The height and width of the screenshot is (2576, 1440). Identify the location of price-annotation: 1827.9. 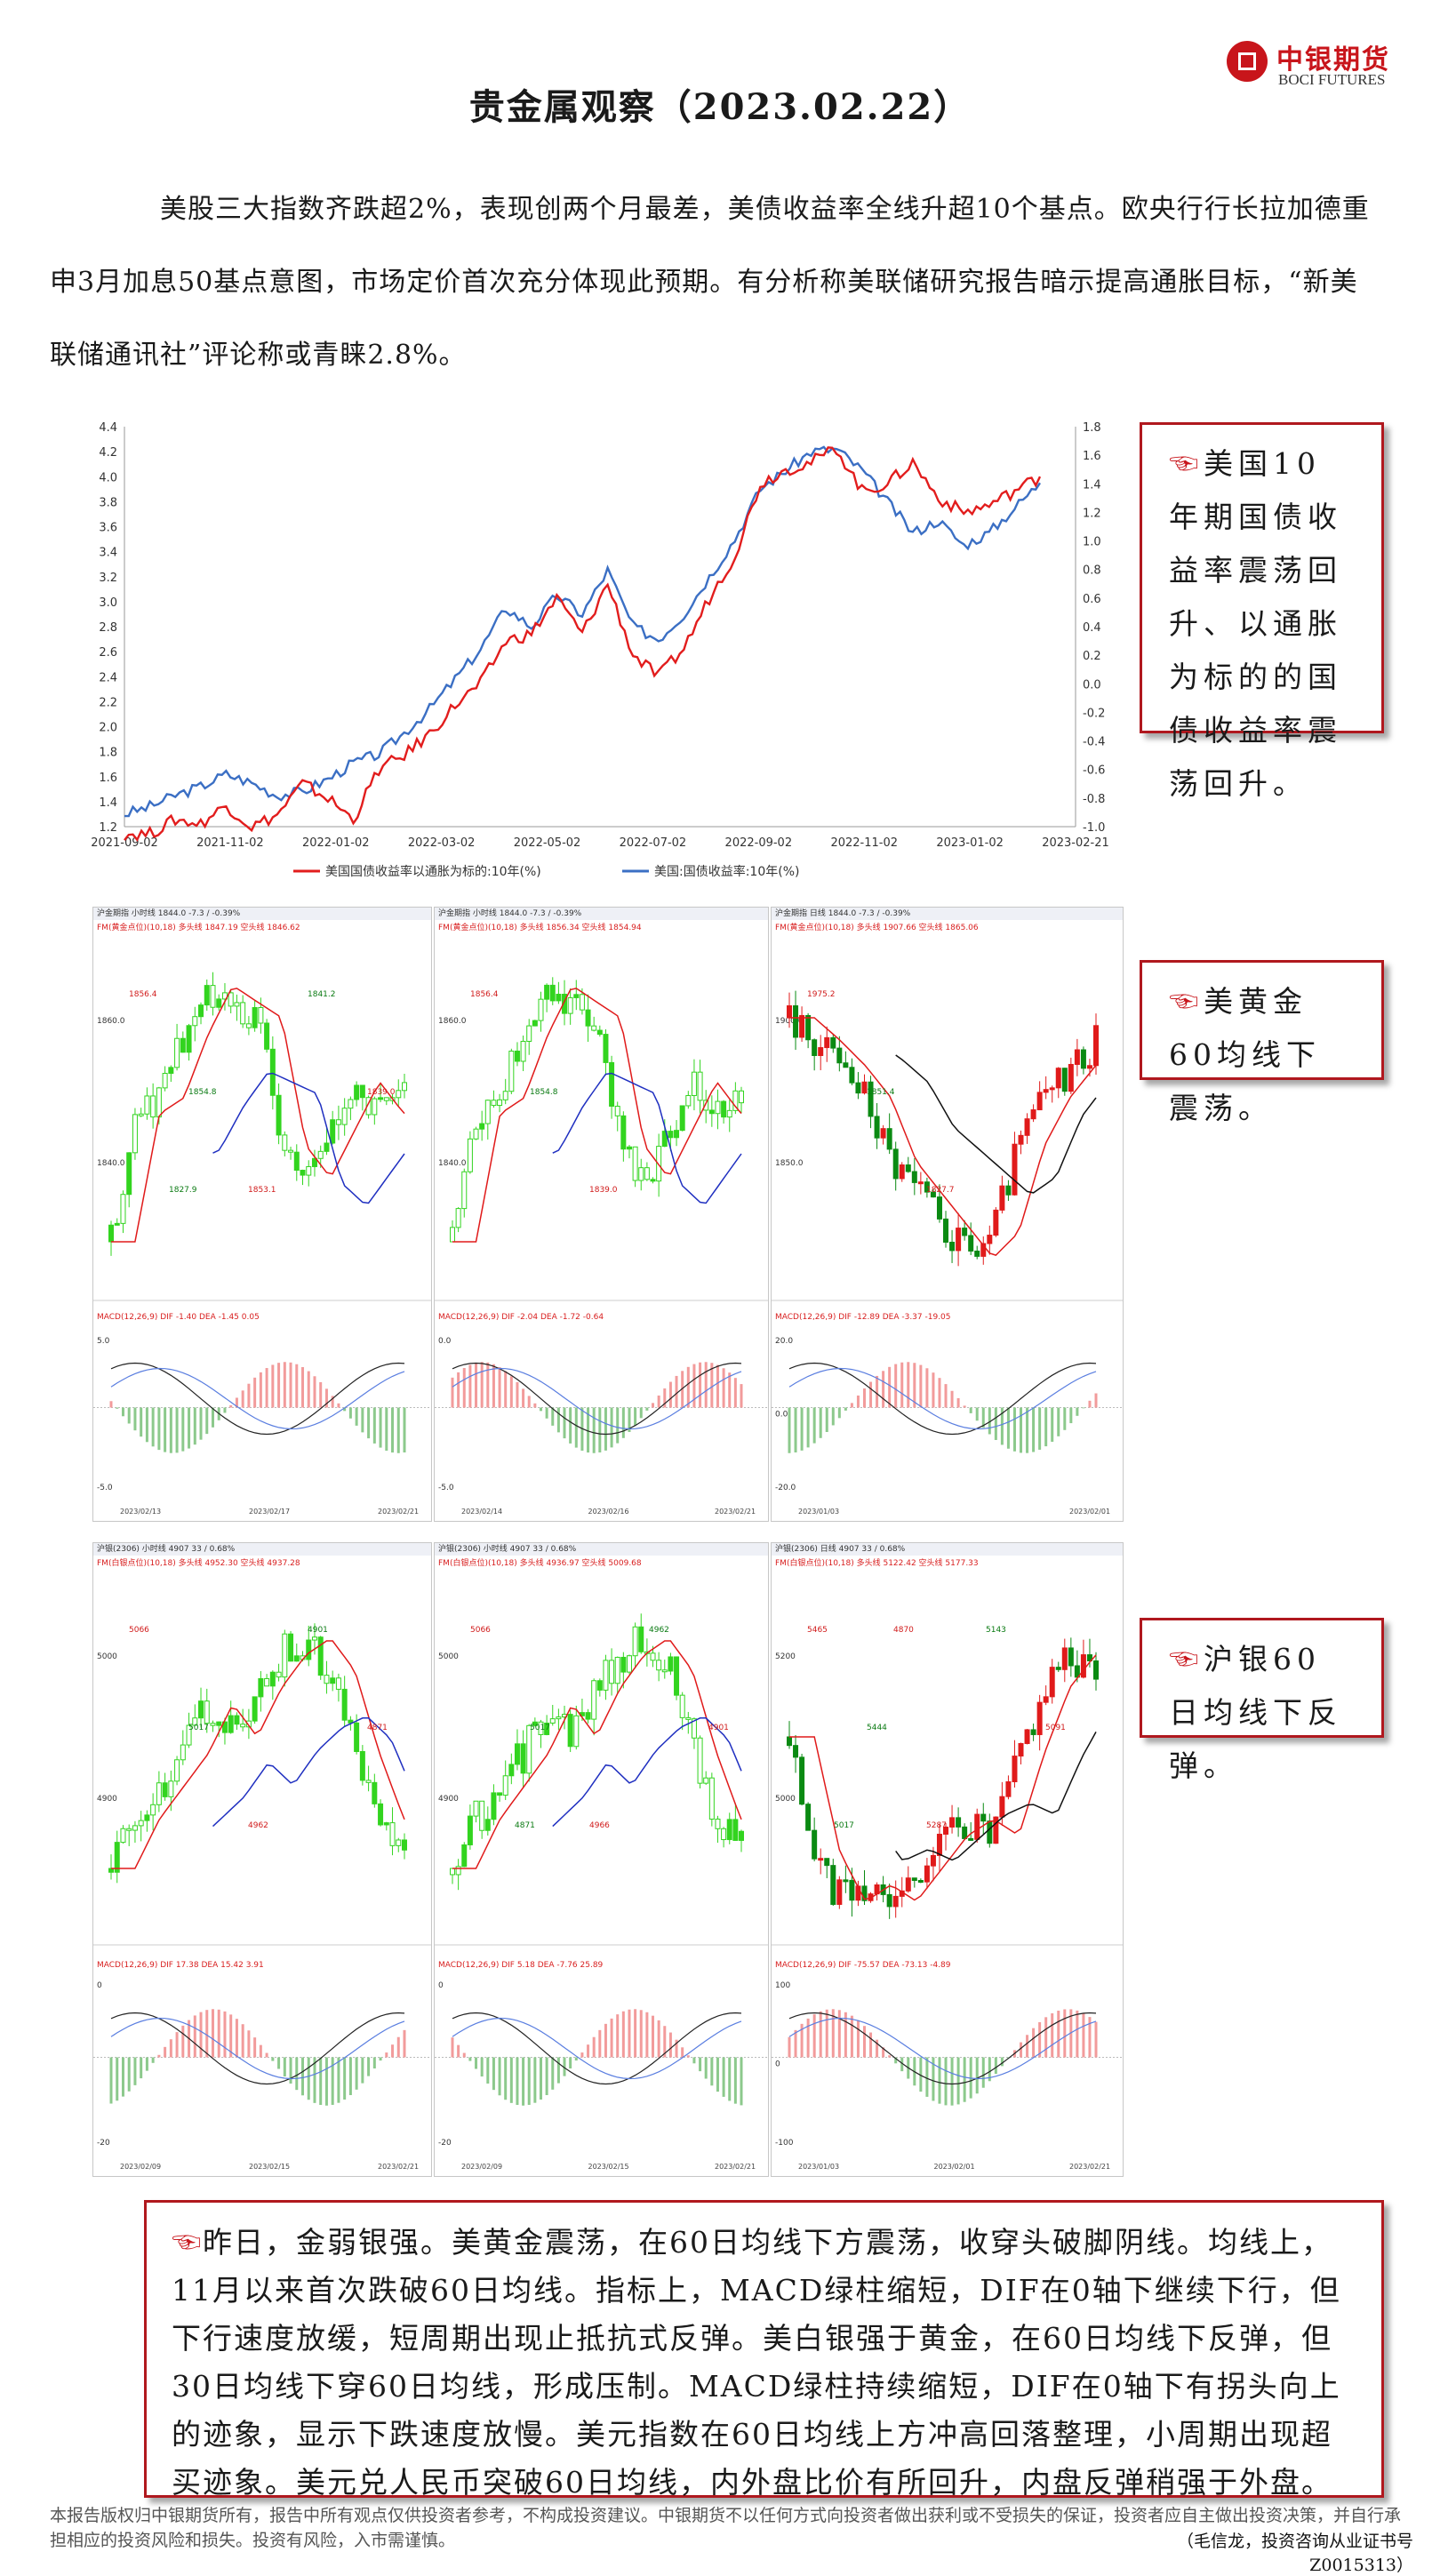
(183, 1190).